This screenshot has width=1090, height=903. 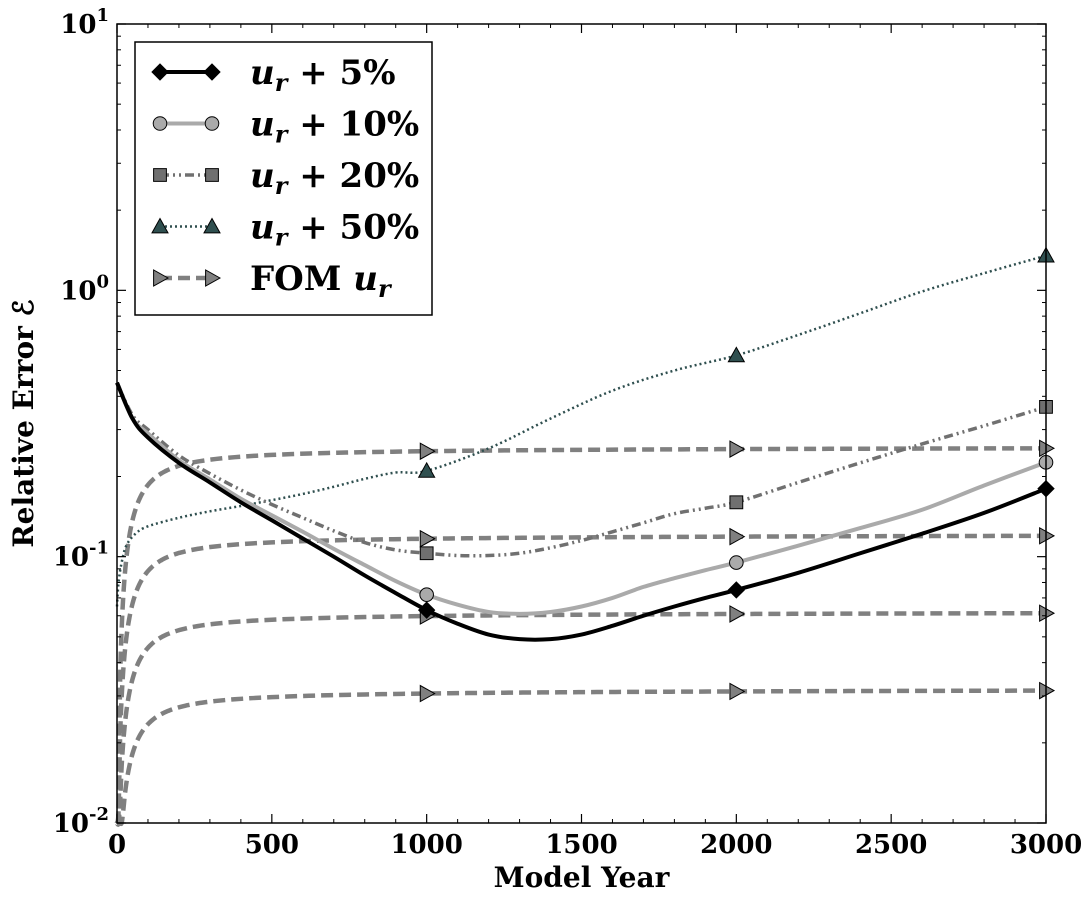 What do you see at coordinates (272, 845) in the screenshot?
I see `x-tick-label: 500` at bounding box center [272, 845].